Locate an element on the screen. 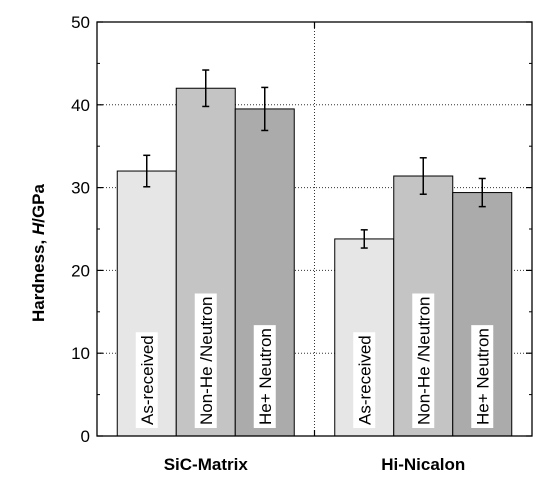 This screenshot has height=481, width=539. bar-label-group-g0-b1: Non-He /Neutron is located at coordinates (205, 360).